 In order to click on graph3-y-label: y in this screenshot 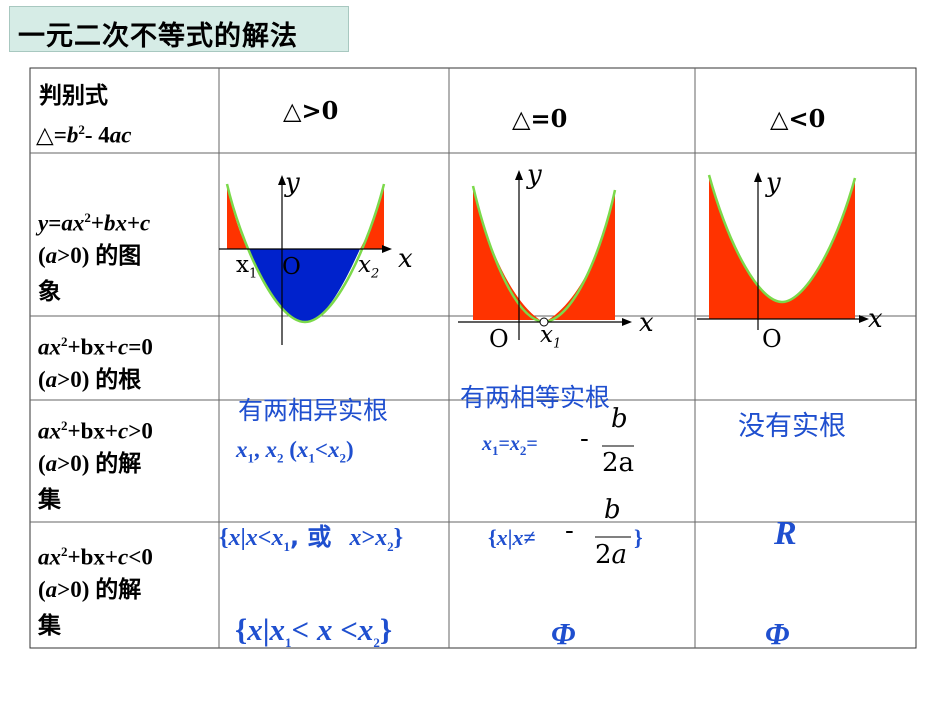, I will do `click(773, 183)`.